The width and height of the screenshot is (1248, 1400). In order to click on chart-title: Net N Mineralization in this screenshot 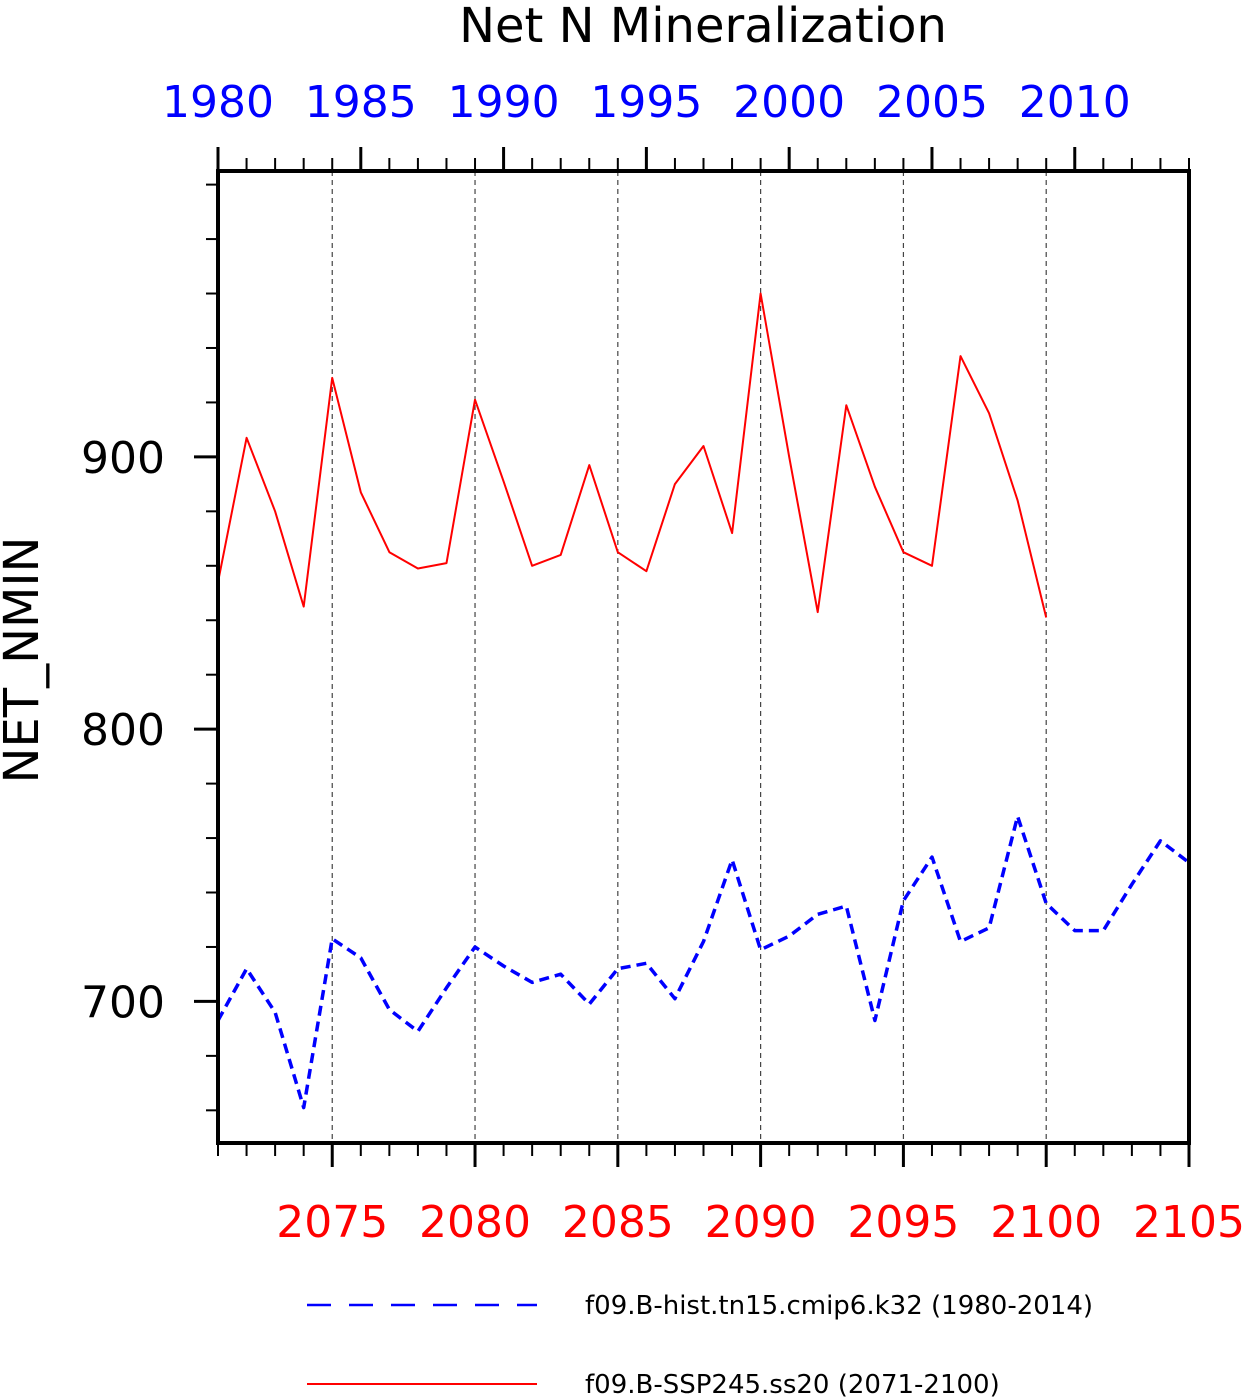, I will do `click(703, 27)`.